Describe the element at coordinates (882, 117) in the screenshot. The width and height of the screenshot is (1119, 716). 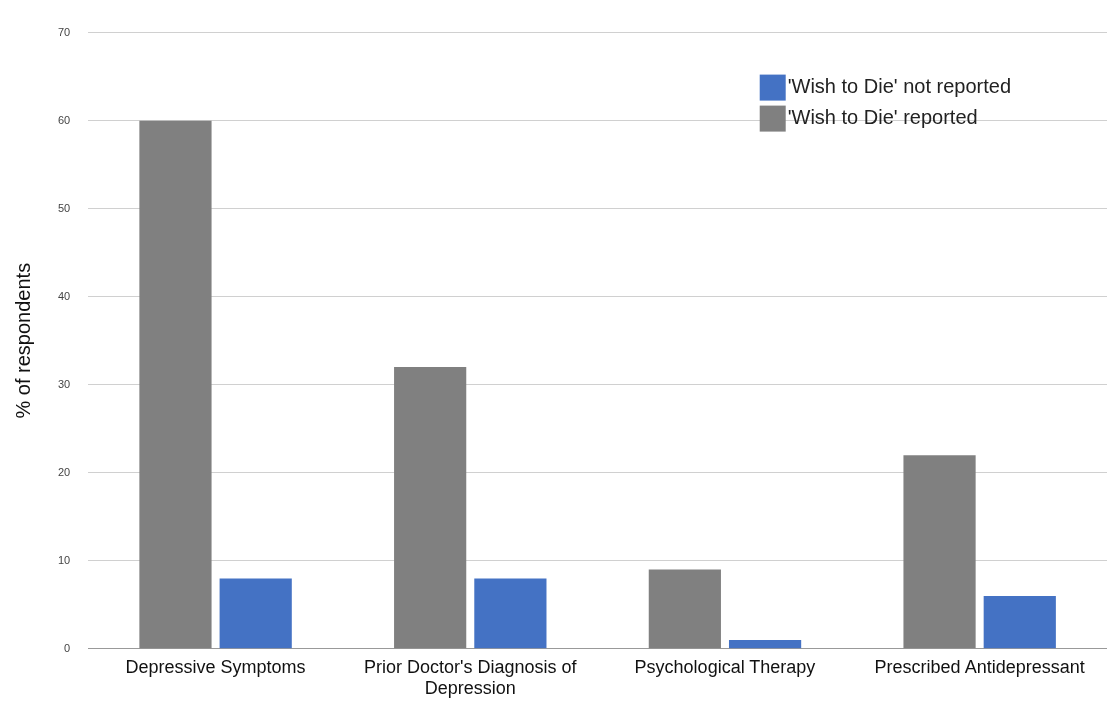
I see `legend-label: 'Wish to Die' reported` at that location.